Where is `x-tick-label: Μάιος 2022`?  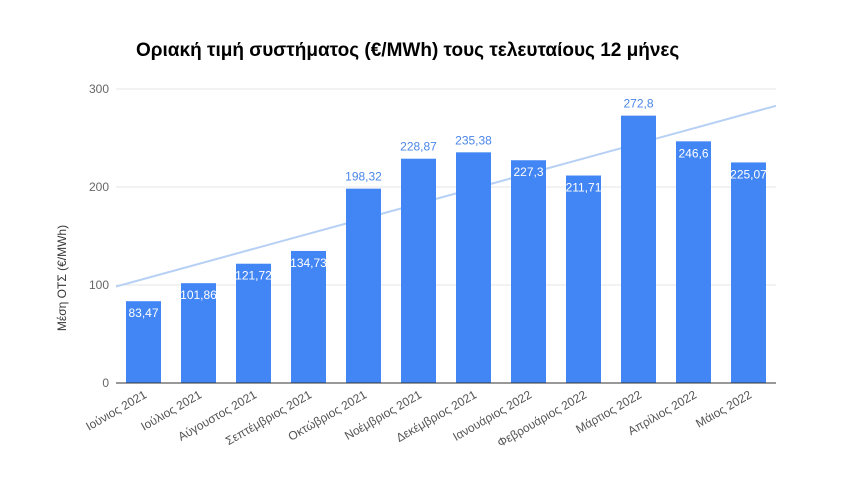 x-tick-label: Μάιος 2022 is located at coordinates (723, 408).